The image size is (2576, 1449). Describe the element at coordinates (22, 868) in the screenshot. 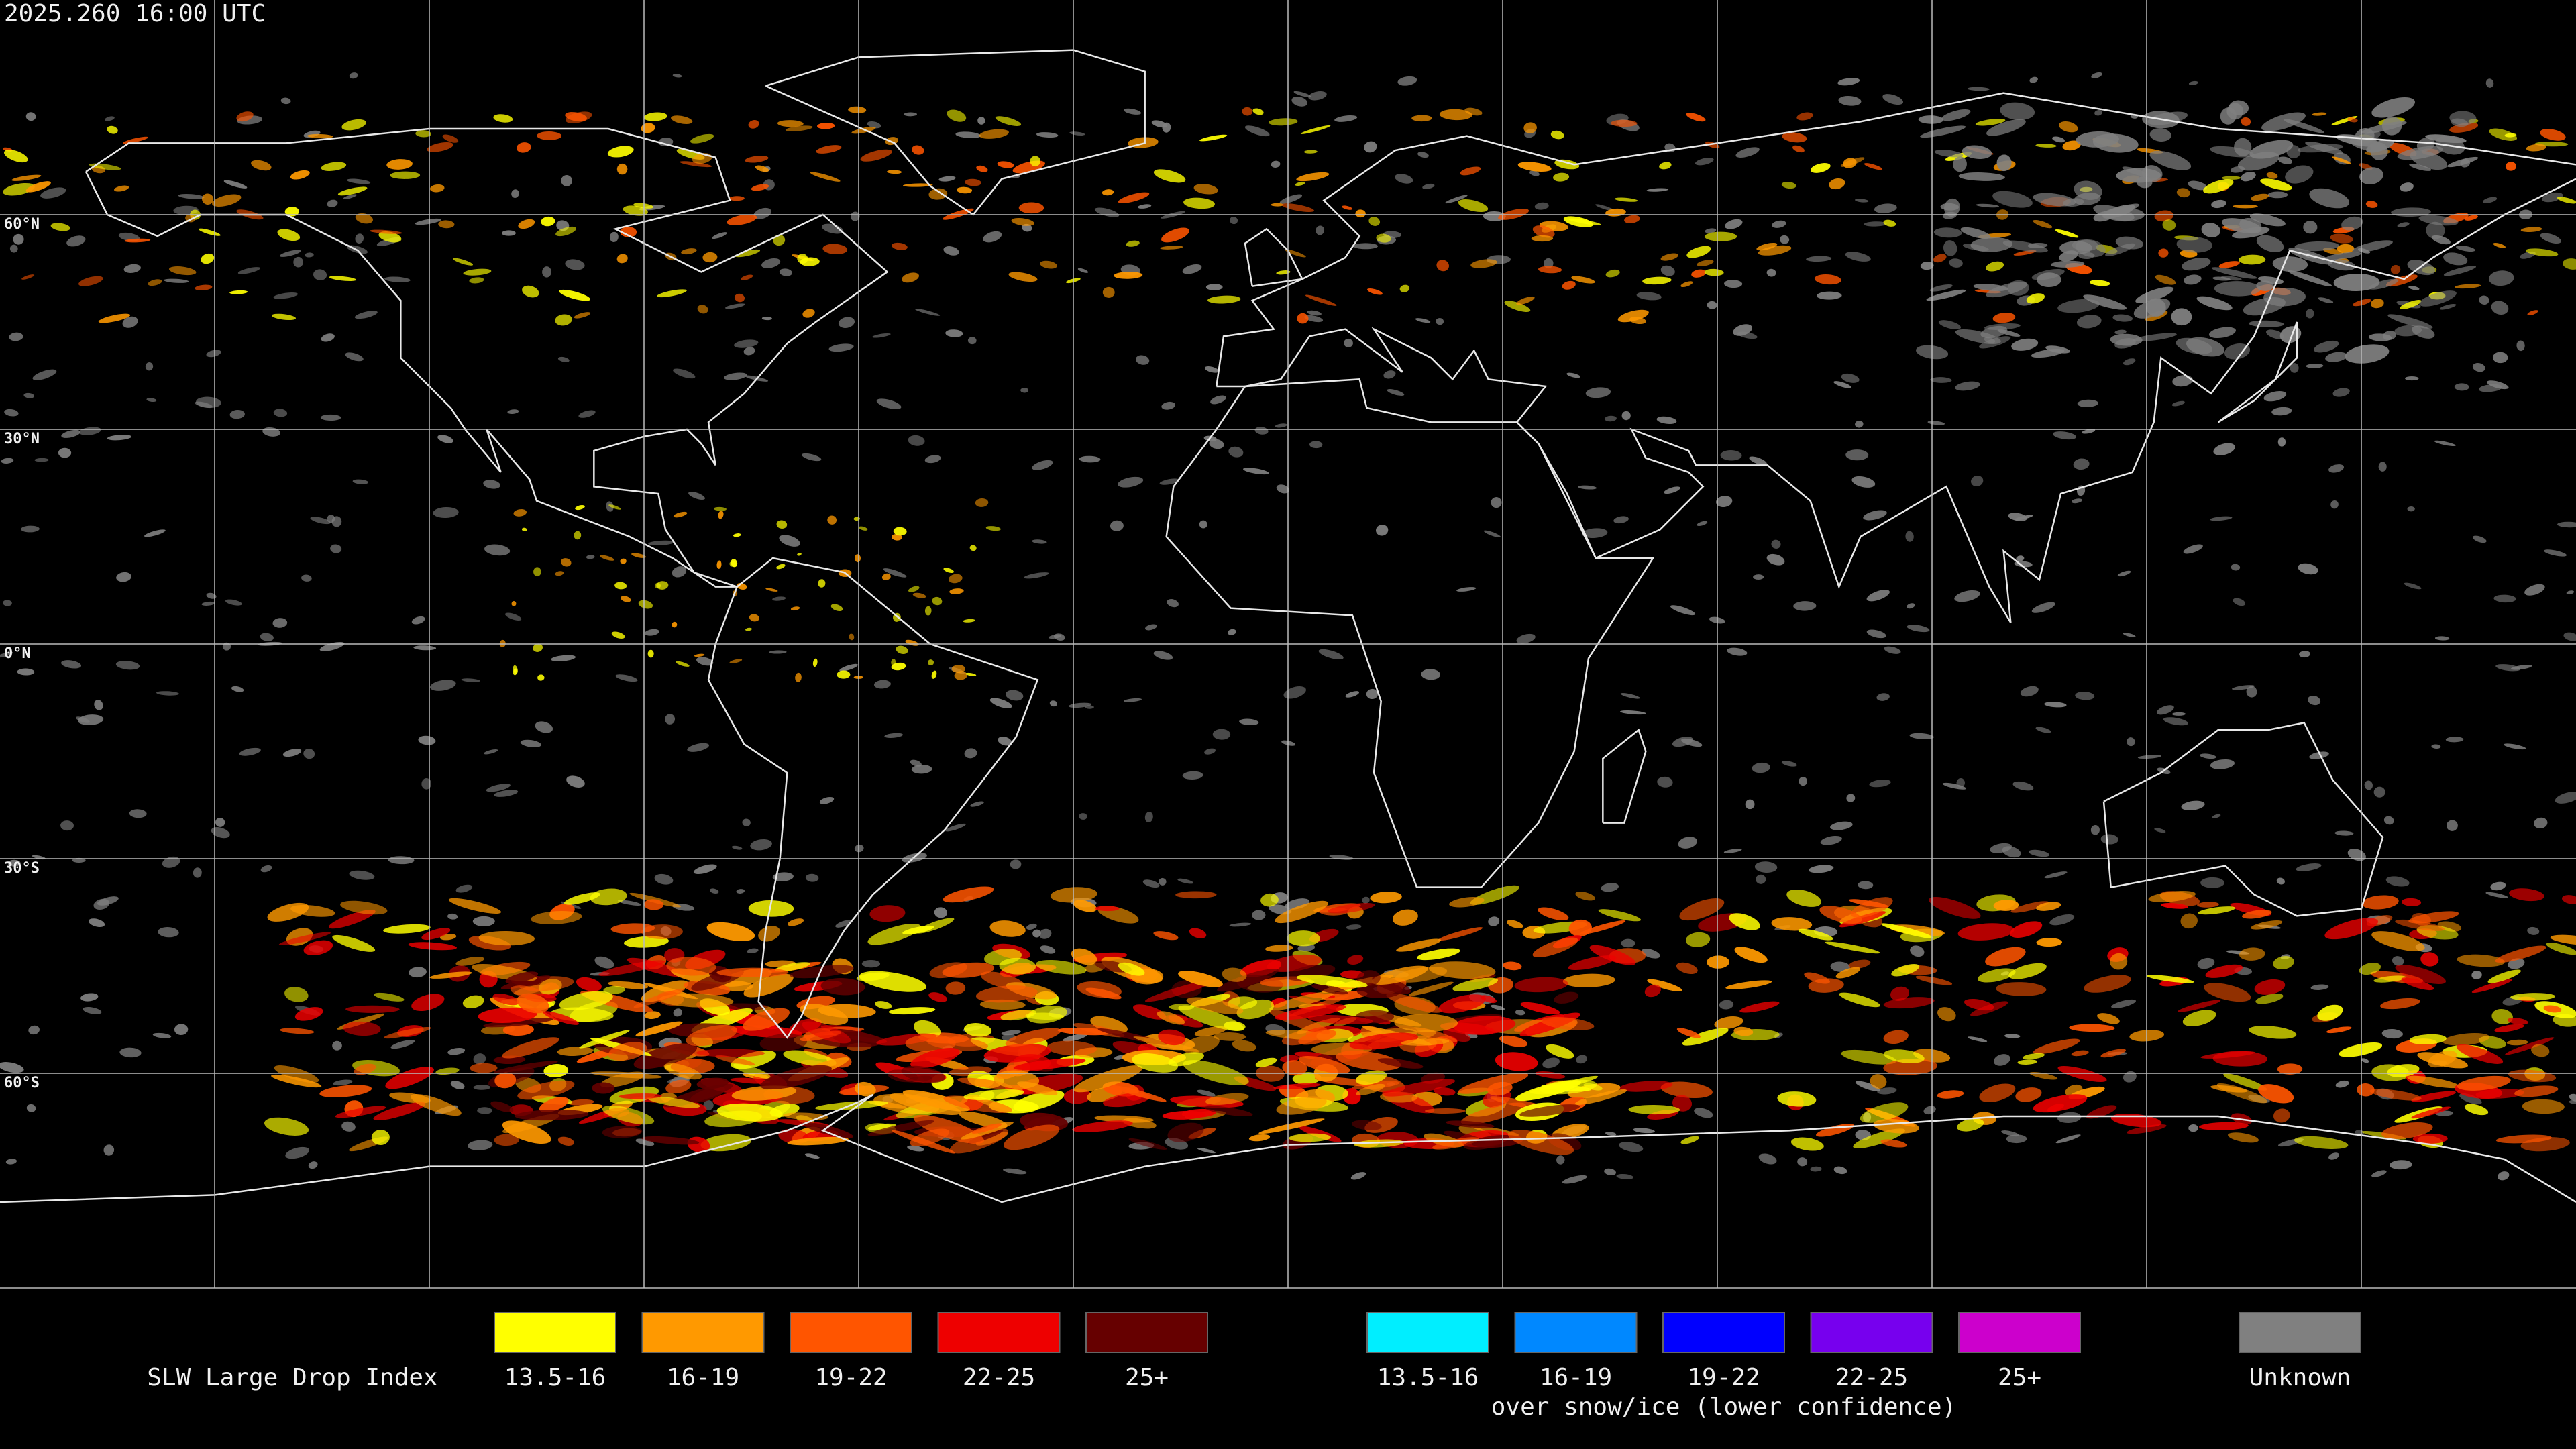

I see `latitude-label: 30°S` at that location.